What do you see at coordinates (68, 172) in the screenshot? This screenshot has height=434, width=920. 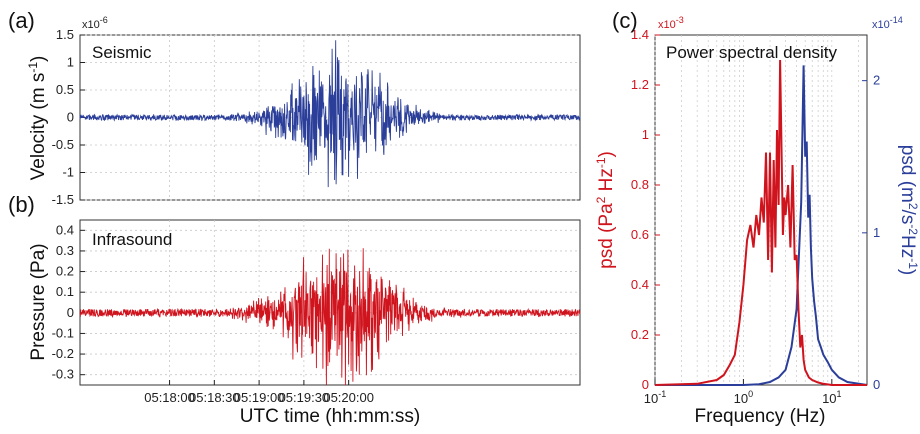 I see `seismic-y-tick-label: -1` at bounding box center [68, 172].